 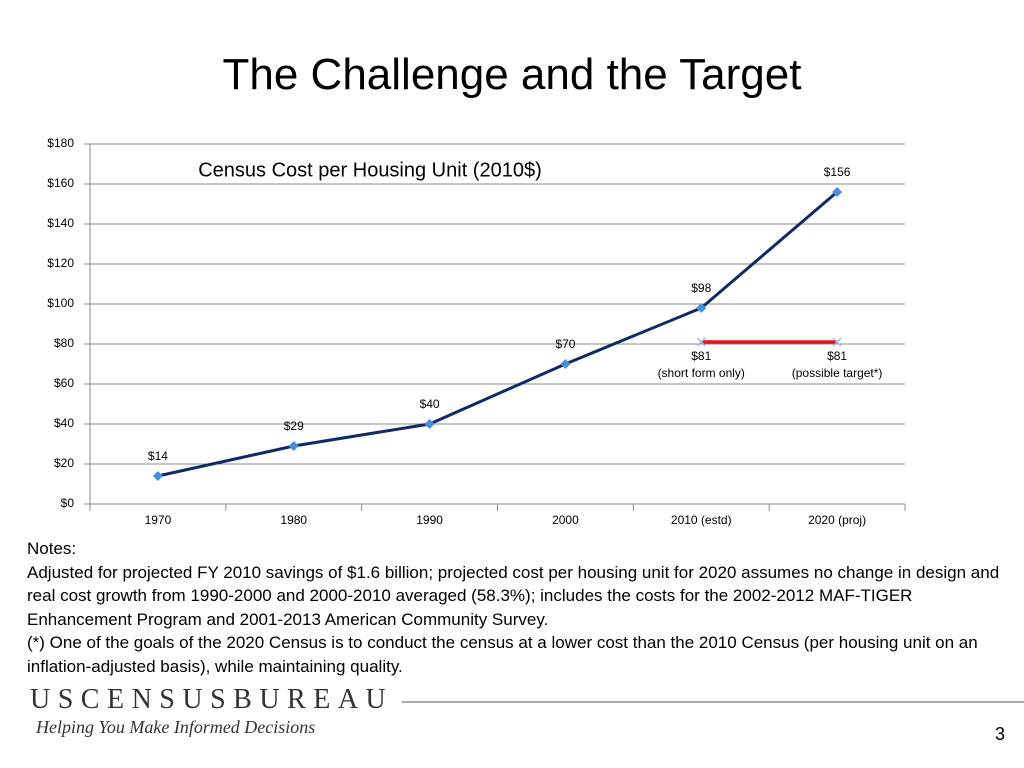 What do you see at coordinates (1000, 734) in the screenshot?
I see `page-number: 3` at bounding box center [1000, 734].